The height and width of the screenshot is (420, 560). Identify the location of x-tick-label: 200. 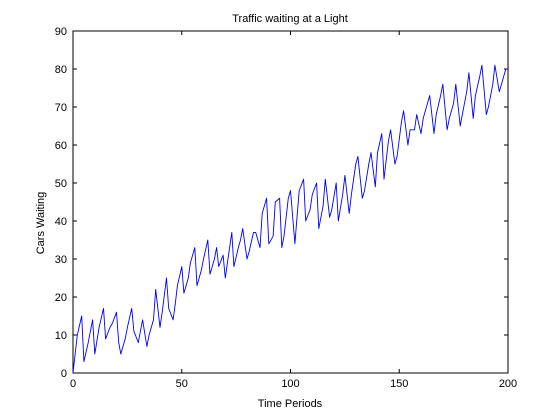
(508, 384).